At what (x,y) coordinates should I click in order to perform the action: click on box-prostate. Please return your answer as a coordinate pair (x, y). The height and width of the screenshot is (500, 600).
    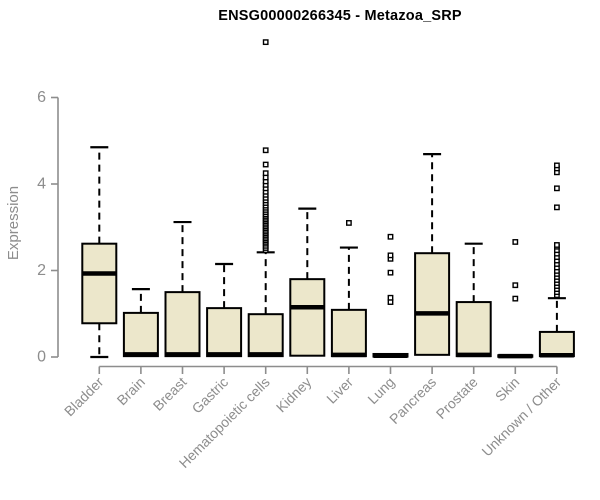
    Looking at the image, I should click on (473, 329).